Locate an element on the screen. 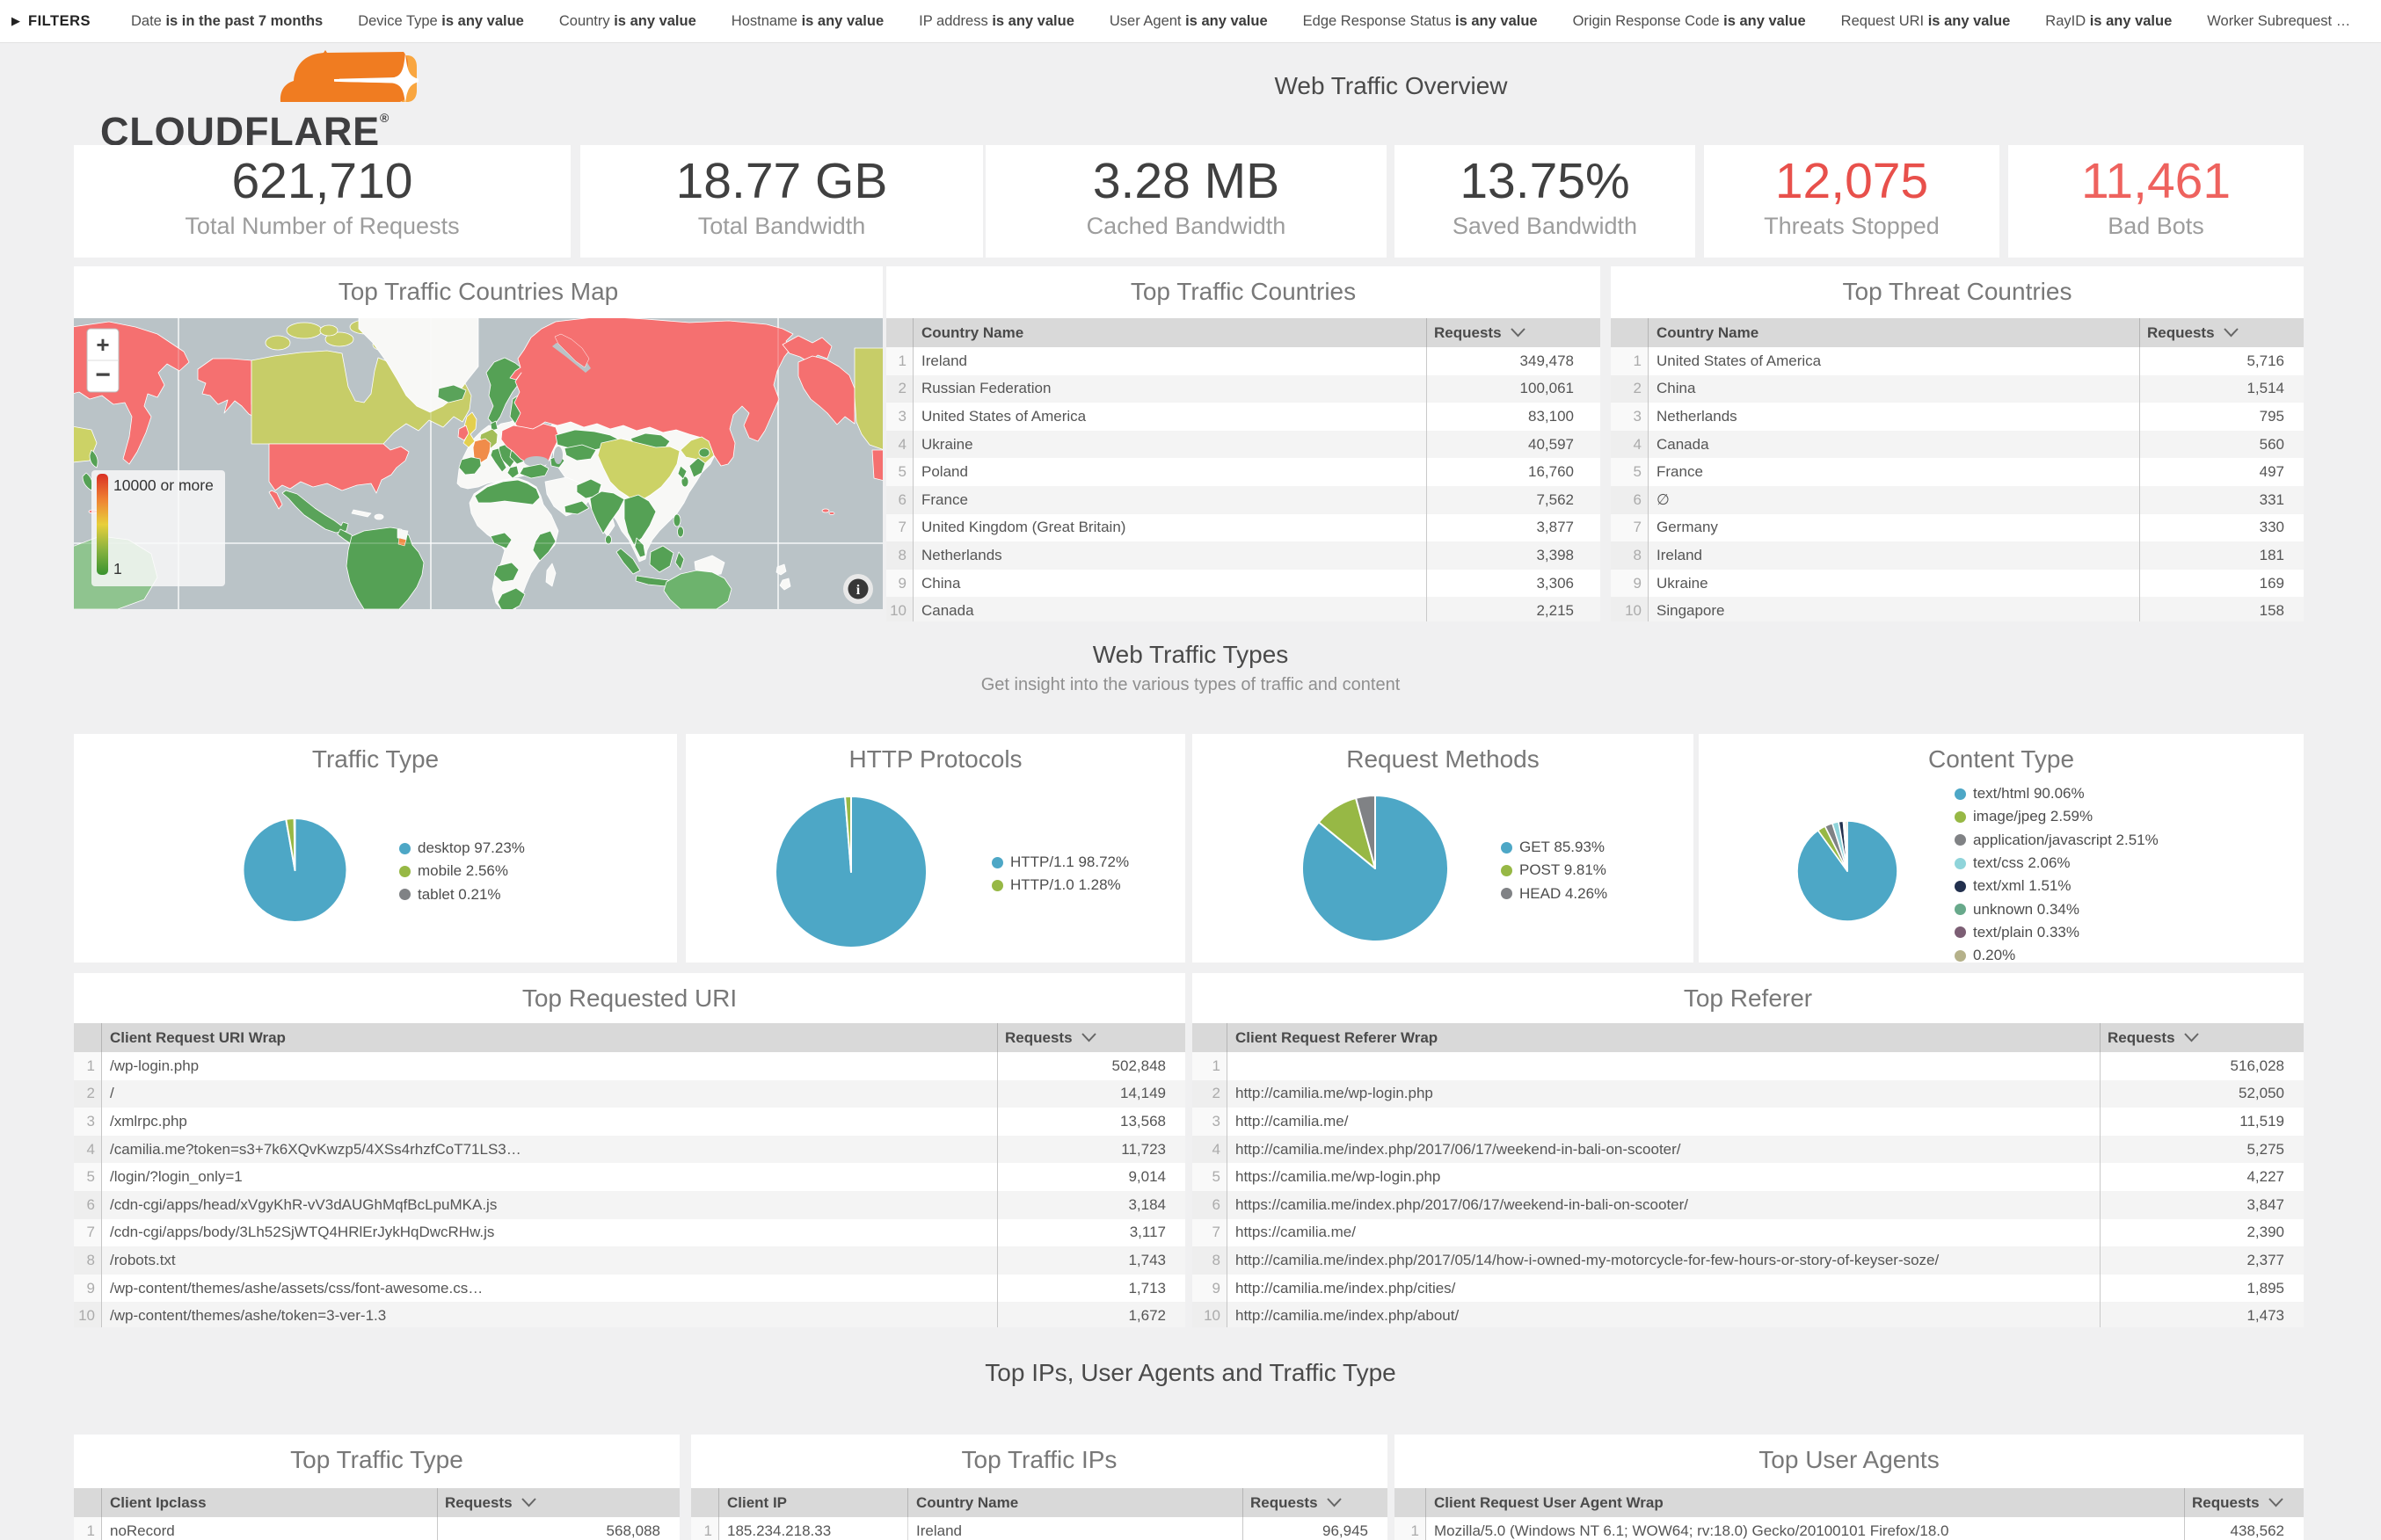 This screenshot has width=2381, height=1540. svg-text: 1 is located at coordinates (117, 569).